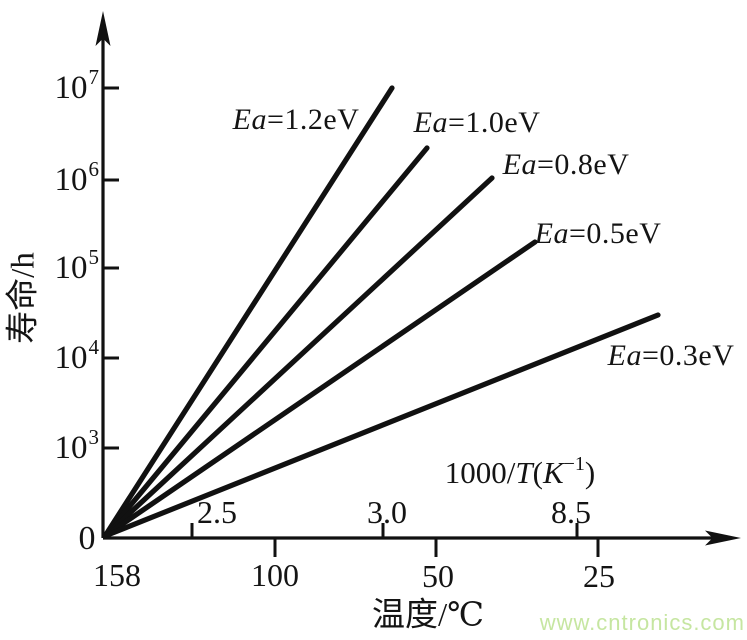  Describe the element at coordinates (642, 622) in the screenshot. I see `watermark-text: www.cntronics.com` at that location.